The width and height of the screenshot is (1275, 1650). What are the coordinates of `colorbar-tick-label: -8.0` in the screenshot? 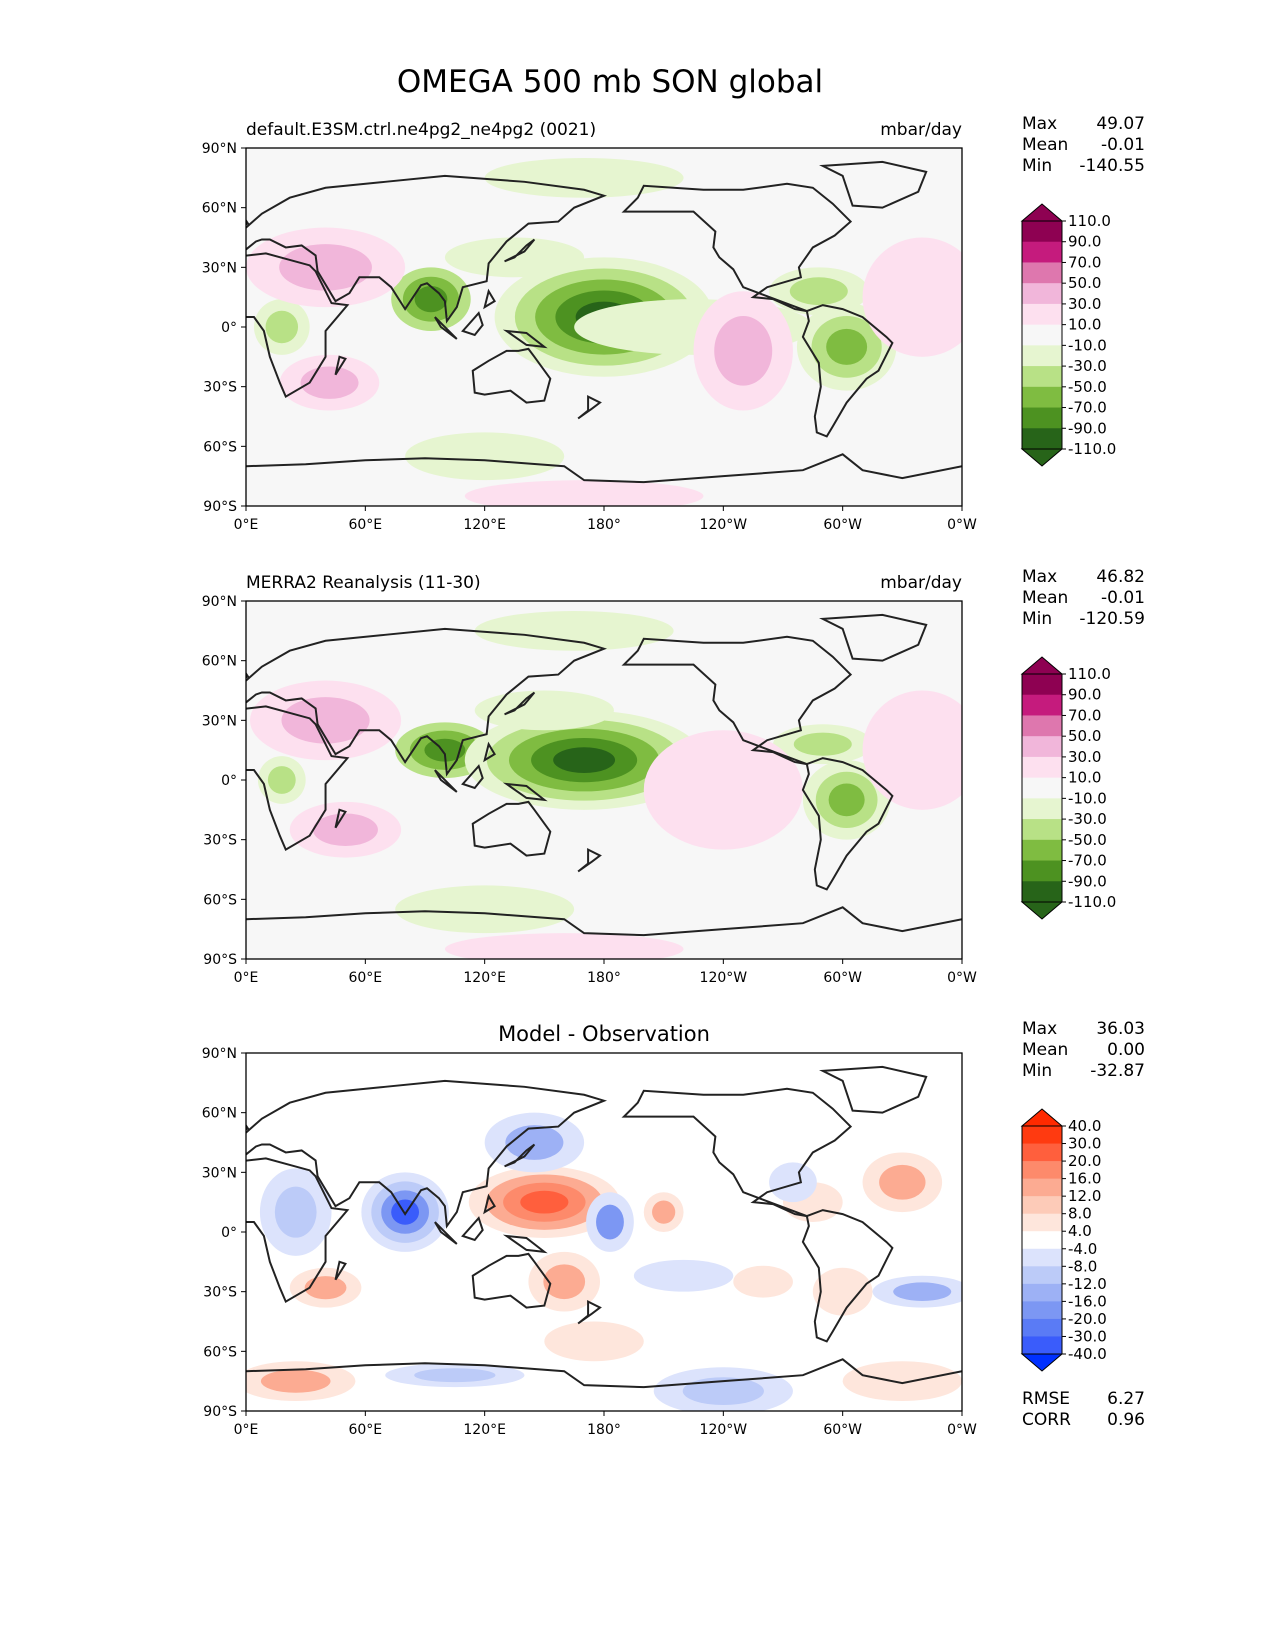 It's located at (1082, 1266).